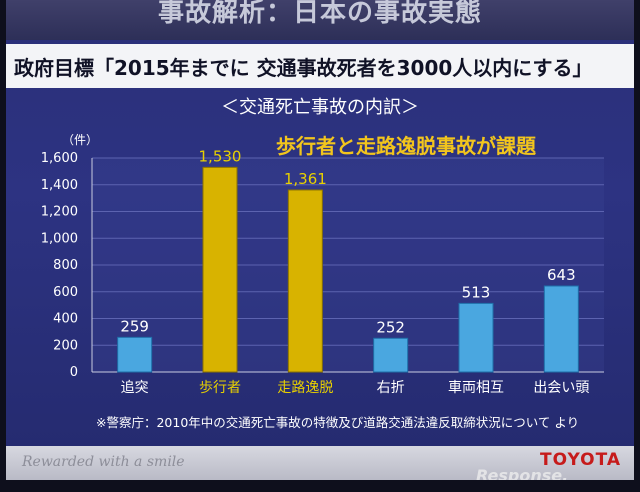 This screenshot has height=492, width=640. I want to click on bar-value-label: 252, so click(390, 327).